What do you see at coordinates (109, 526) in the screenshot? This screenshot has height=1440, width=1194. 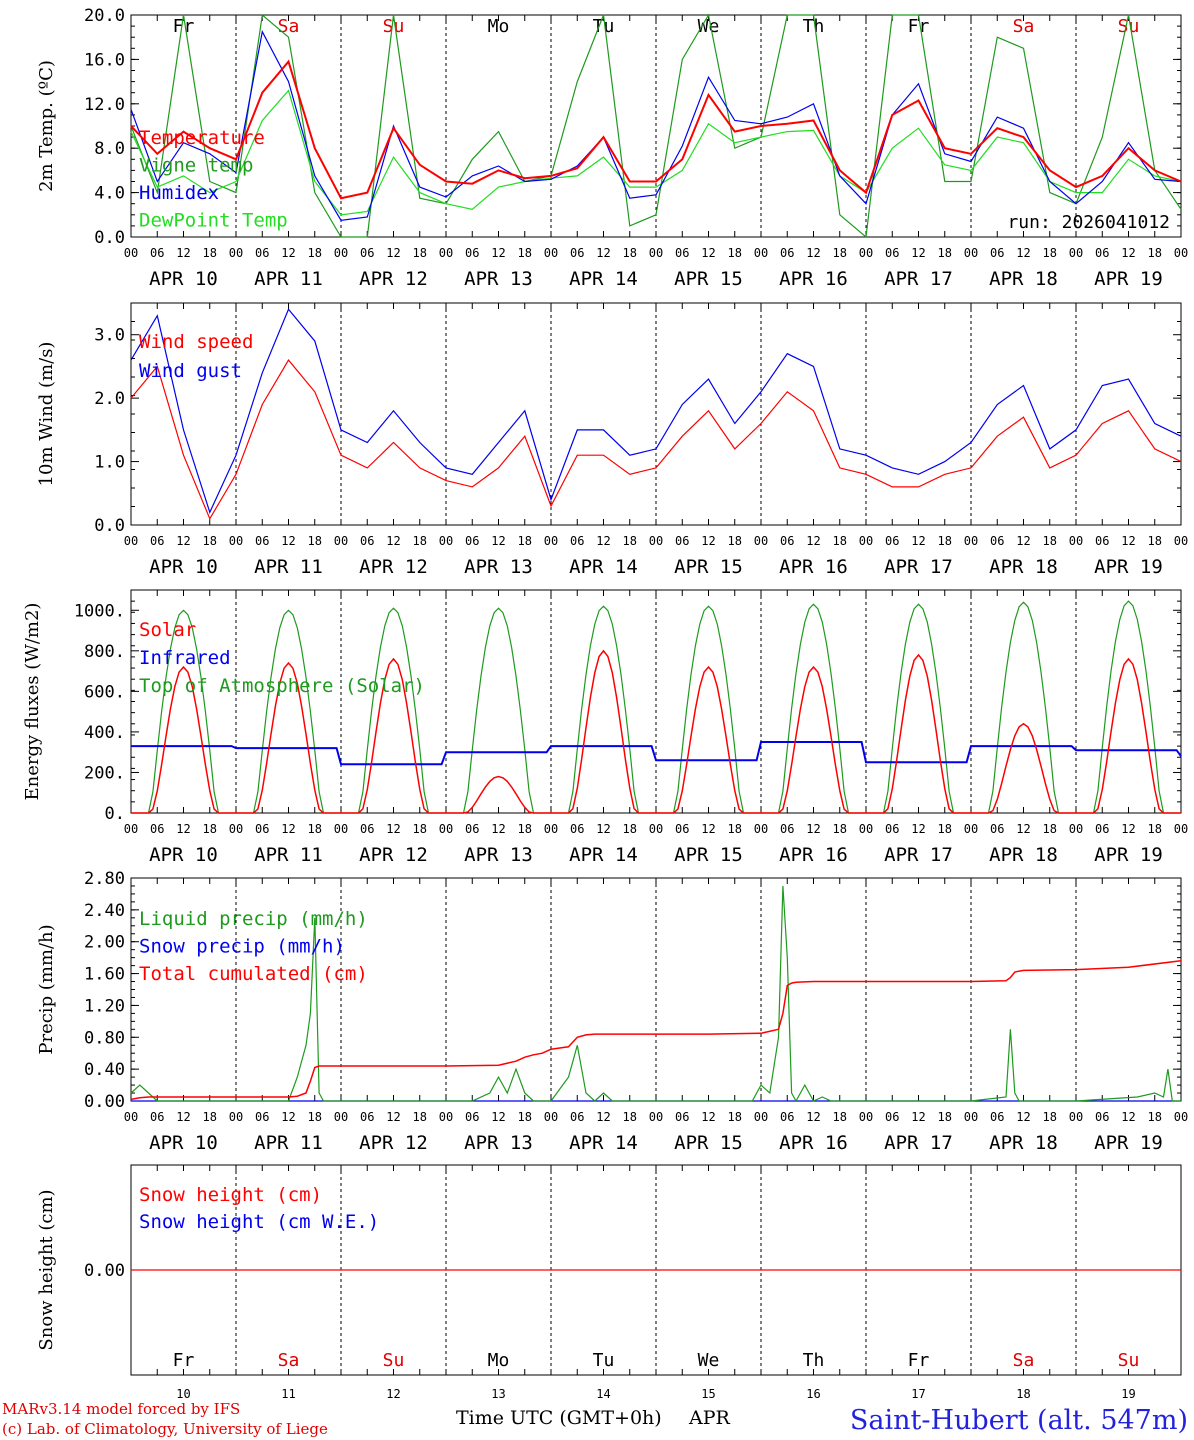 I see `y-tick-label: 0.0` at bounding box center [109, 526].